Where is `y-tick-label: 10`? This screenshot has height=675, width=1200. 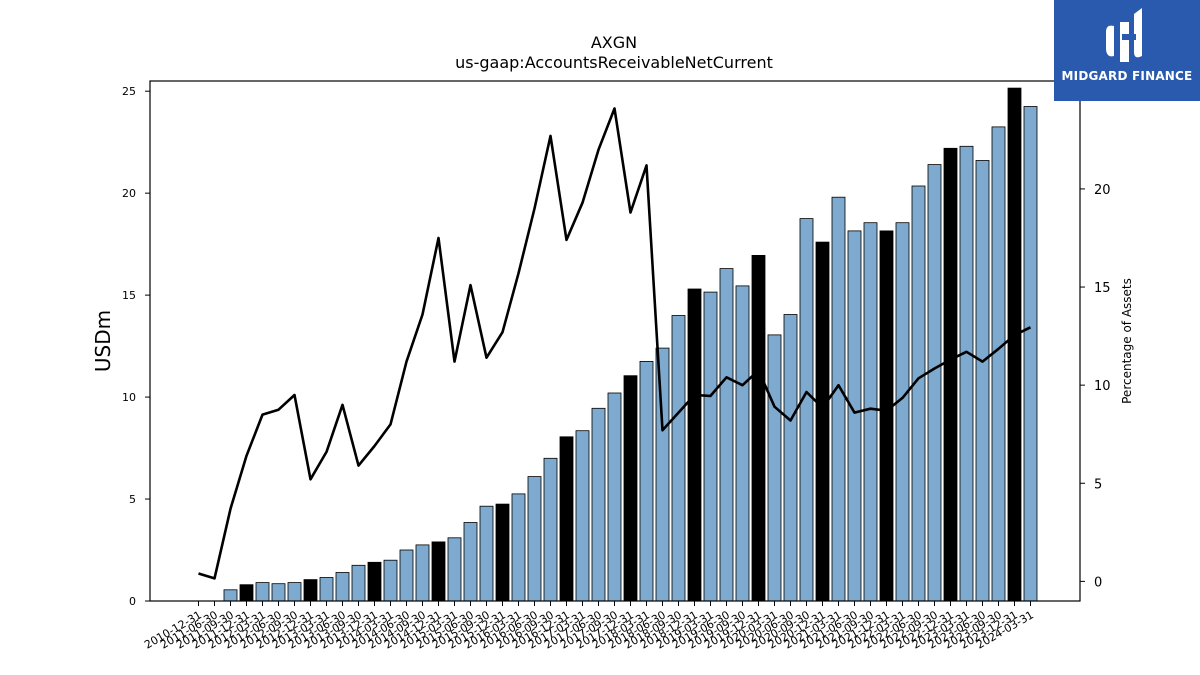
y-tick-label: 10 is located at coordinates (129, 397).